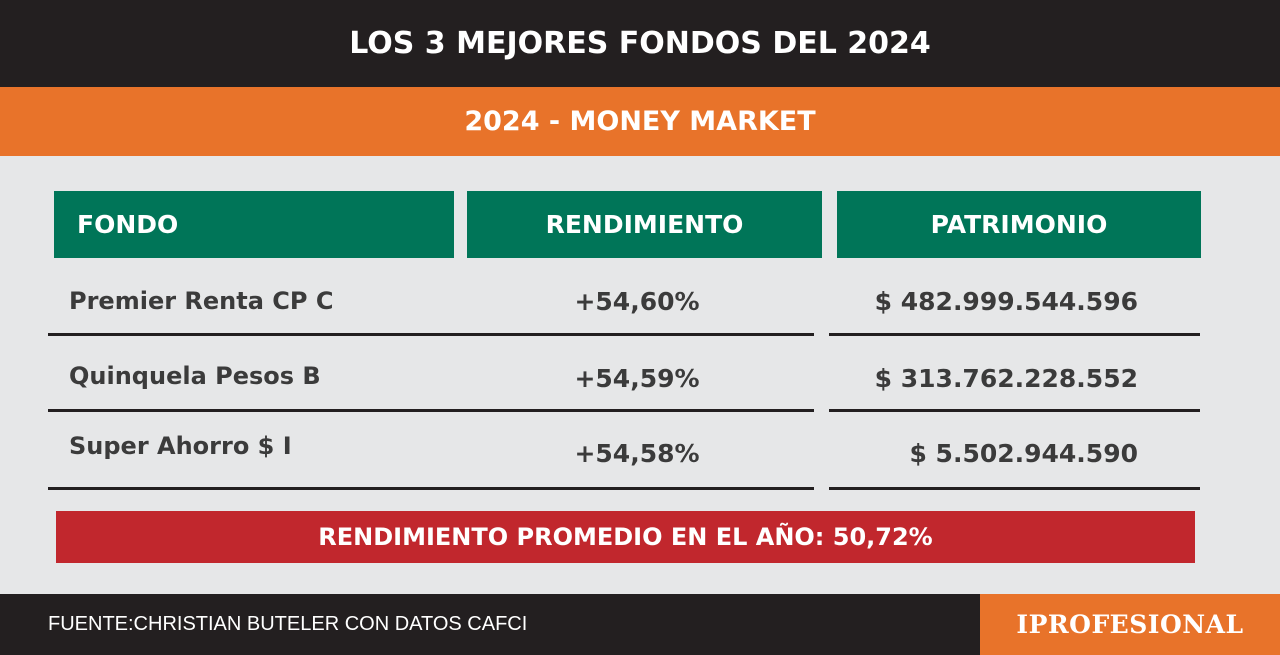  Describe the element at coordinates (1023, 453) in the screenshot. I see `table-row-3-patrimonio: $ 5.502.944.590` at that location.